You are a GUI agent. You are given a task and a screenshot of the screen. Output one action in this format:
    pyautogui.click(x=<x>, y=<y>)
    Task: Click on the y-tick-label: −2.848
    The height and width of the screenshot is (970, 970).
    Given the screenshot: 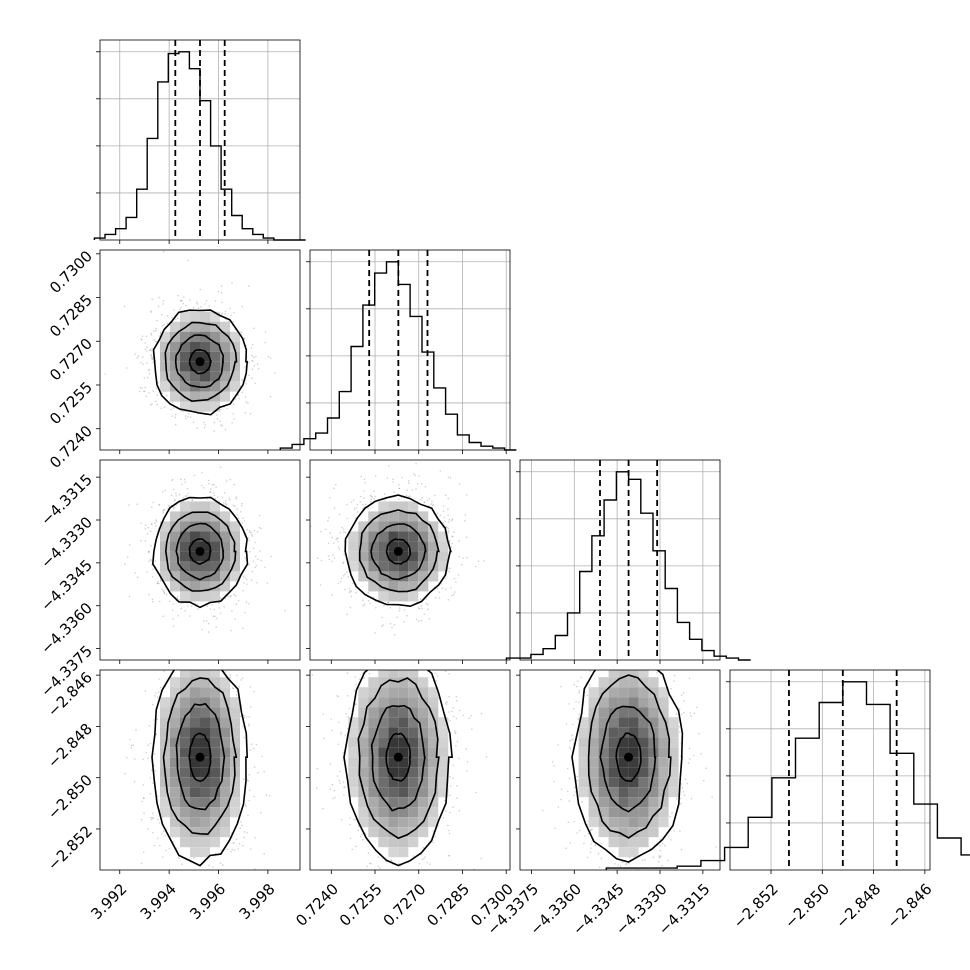 What is the action you would take?
    pyautogui.click(x=70, y=746)
    